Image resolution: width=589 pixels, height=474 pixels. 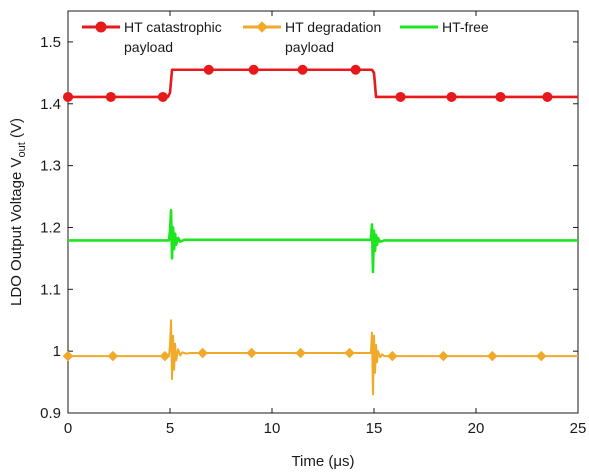 What do you see at coordinates (323, 83) in the screenshot?
I see `series-line-catastrophic` at bounding box center [323, 83].